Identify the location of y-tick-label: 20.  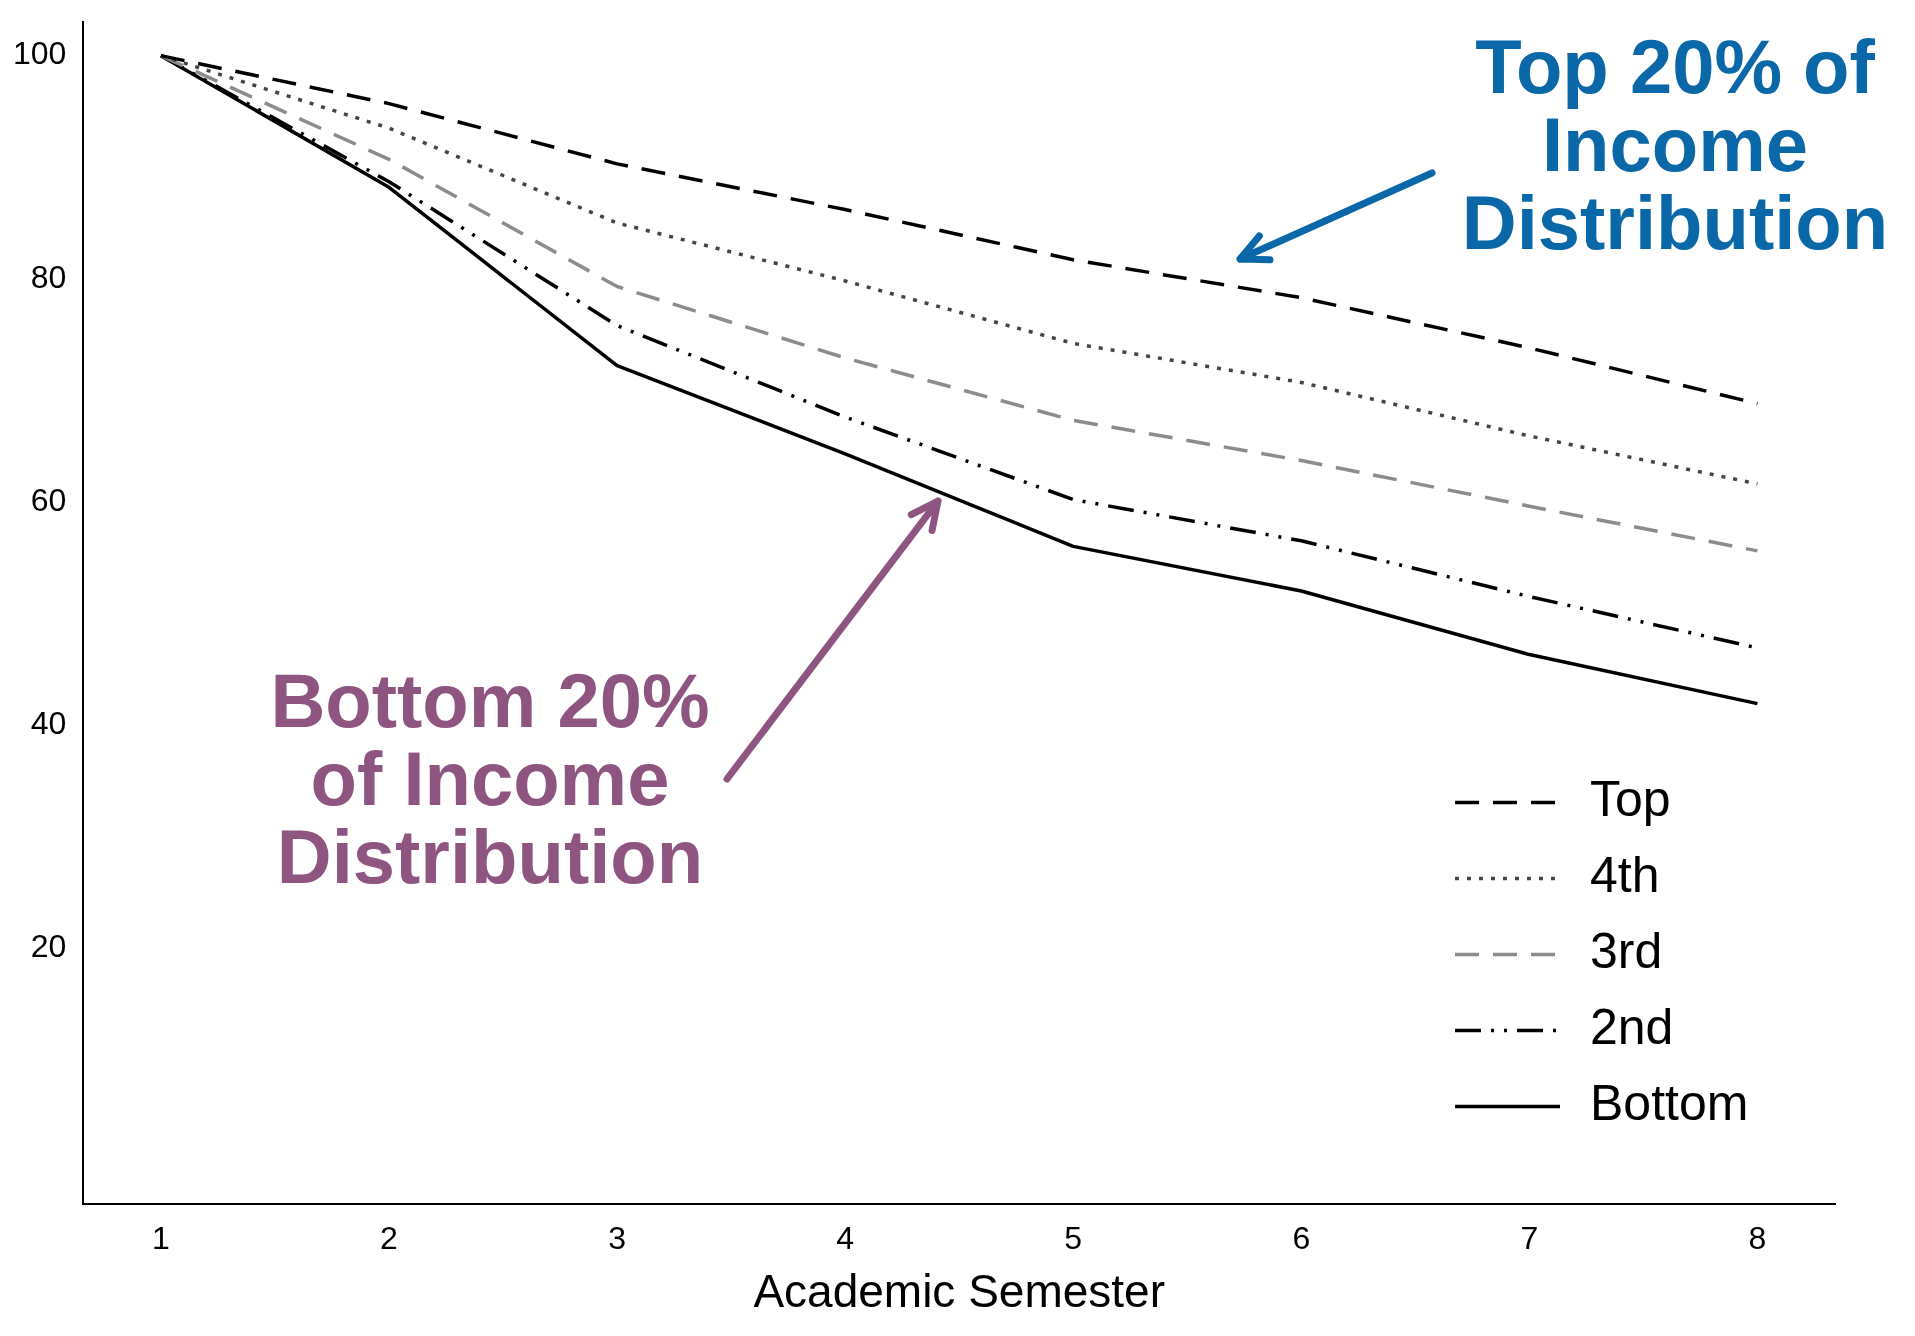
(48, 945).